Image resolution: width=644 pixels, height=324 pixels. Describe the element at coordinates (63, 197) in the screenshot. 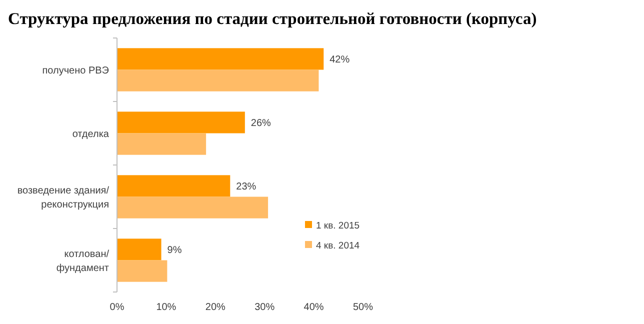

I see `y-tick-label: возведение здания/ реконструкция` at that location.